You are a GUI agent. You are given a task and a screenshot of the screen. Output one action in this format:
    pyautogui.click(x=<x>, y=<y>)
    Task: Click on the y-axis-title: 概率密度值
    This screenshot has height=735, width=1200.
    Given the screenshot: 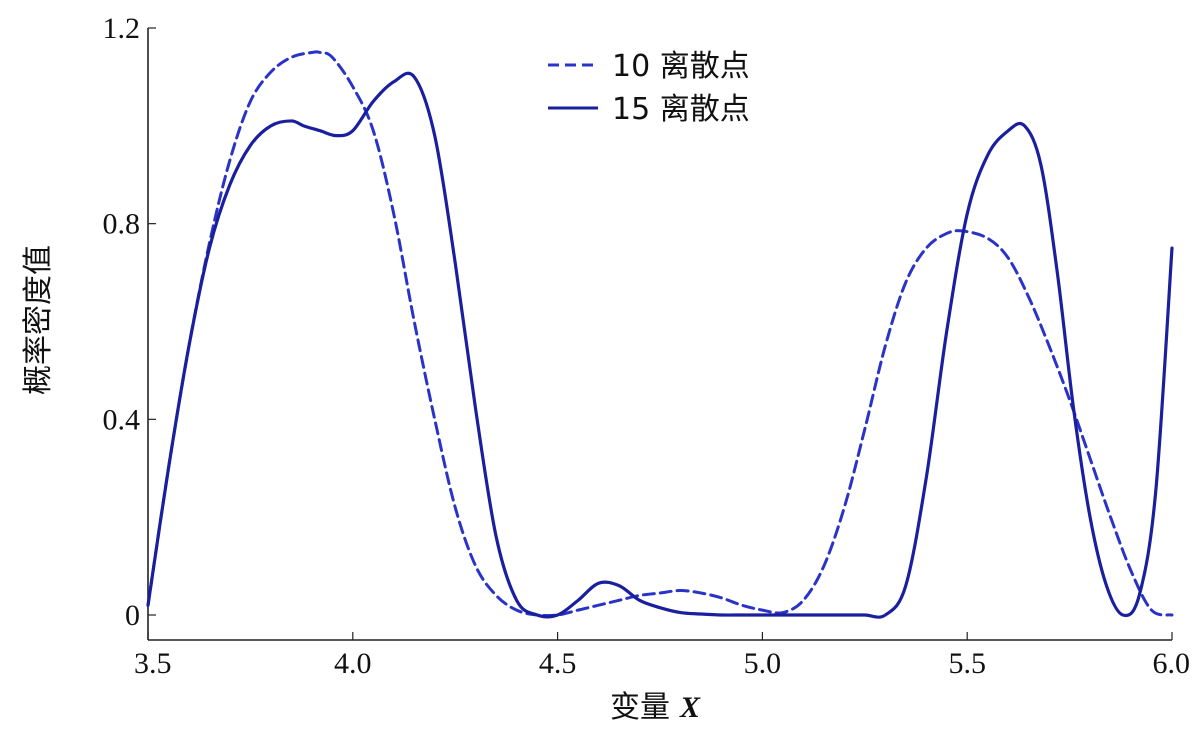 What is the action you would take?
    pyautogui.click(x=38, y=320)
    